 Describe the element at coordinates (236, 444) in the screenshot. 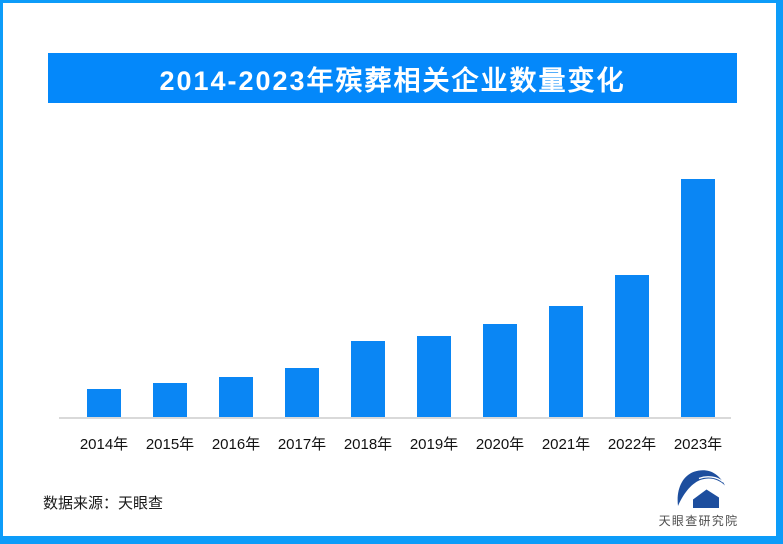

I see `x-tick-label: 2016年` at that location.